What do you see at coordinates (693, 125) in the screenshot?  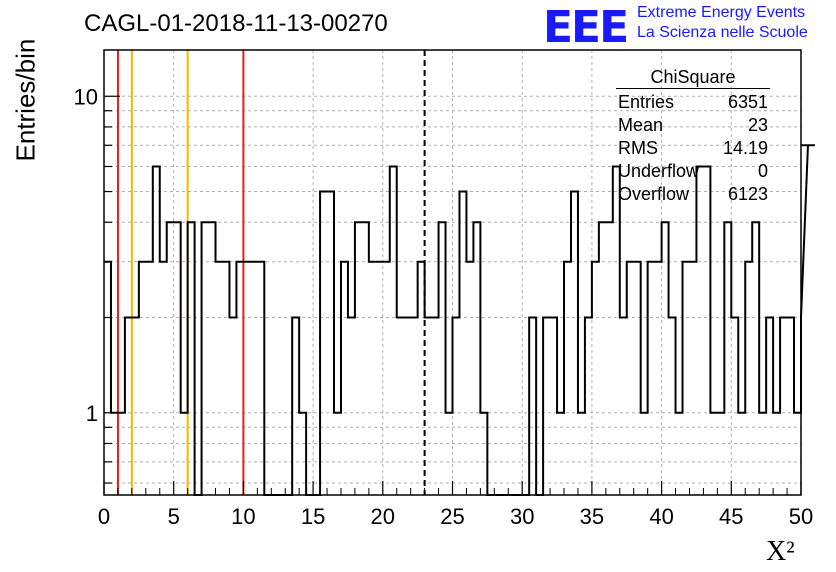 I see `stats-row-mean: Mean 23` at bounding box center [693, 125].